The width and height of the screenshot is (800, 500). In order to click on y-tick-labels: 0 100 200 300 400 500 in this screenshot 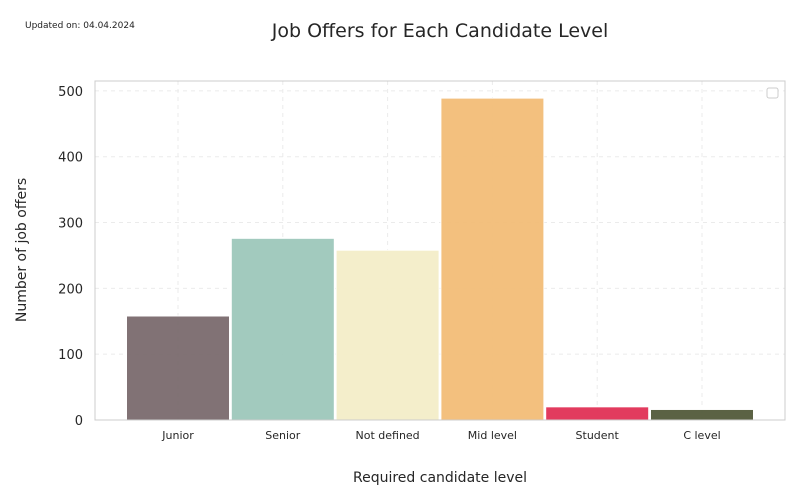, I will do `click(70, 257)`.